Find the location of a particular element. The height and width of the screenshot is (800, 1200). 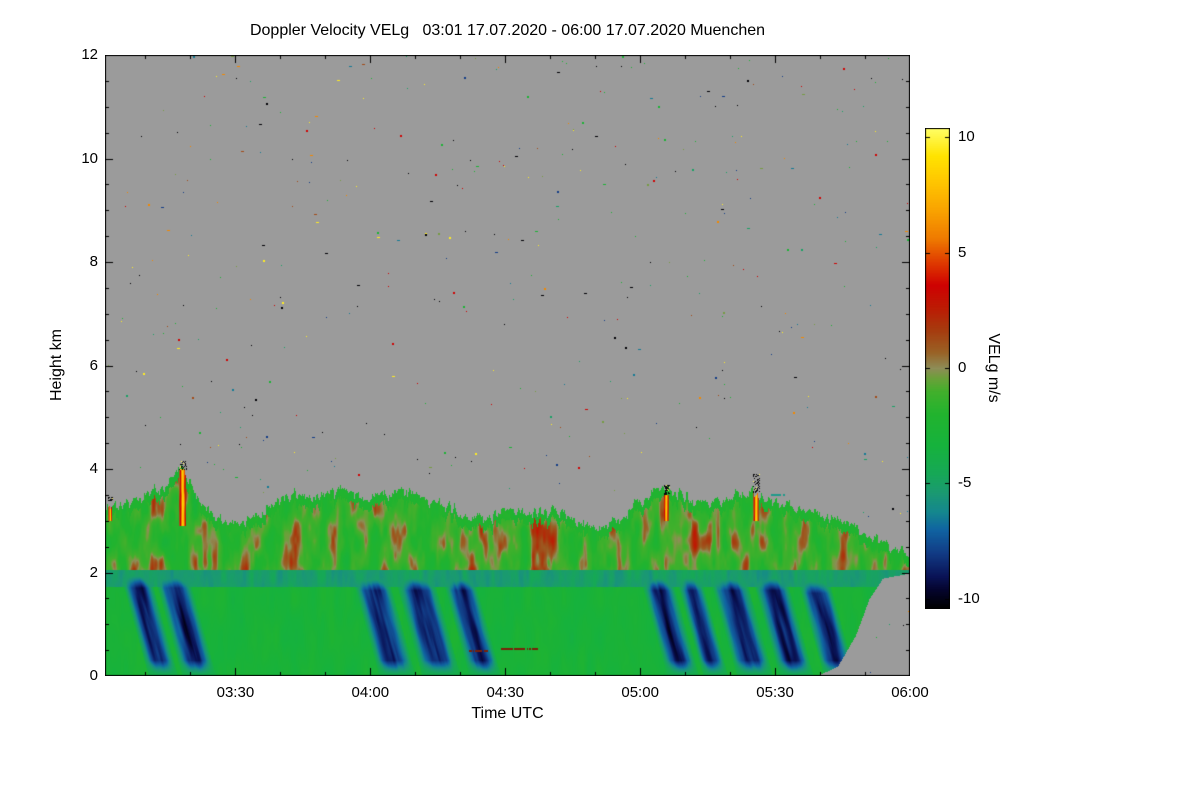

x-tick-label: 05:00 is located at coordinates (640, 692).